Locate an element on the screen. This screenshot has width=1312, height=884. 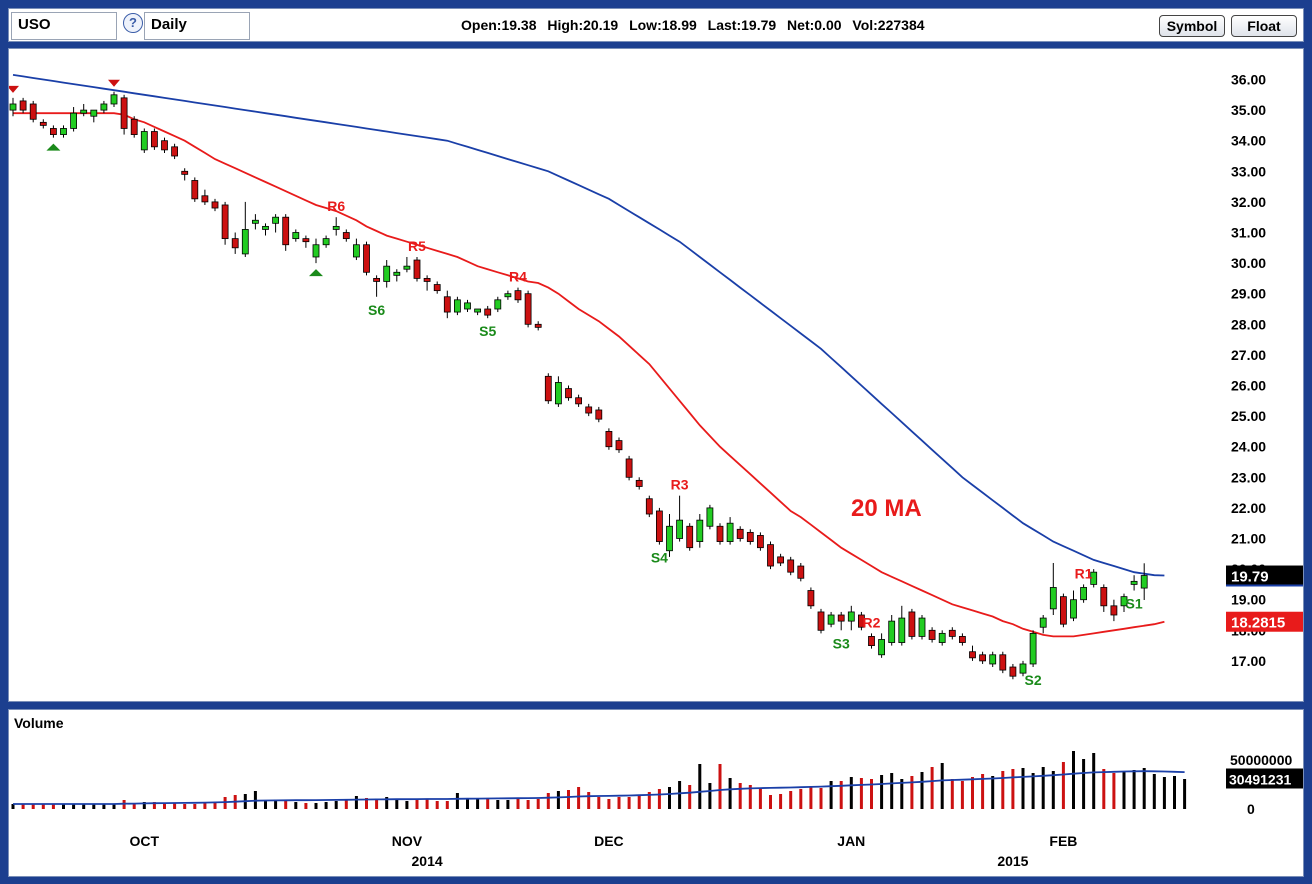
open-value: Open:19.38 is located at coordinates (499, 25).